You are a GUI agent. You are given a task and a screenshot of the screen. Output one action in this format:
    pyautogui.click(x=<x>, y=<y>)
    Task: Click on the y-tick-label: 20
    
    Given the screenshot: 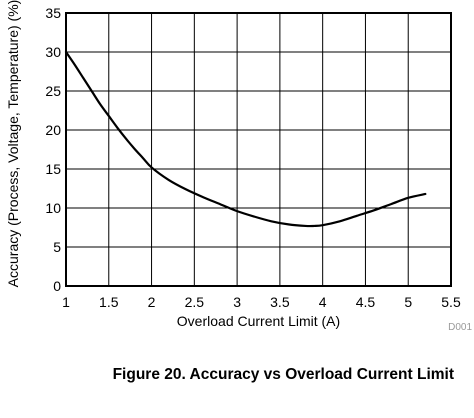 What is the action you would take?
    pyautogui.click(x=53, y=130)
    